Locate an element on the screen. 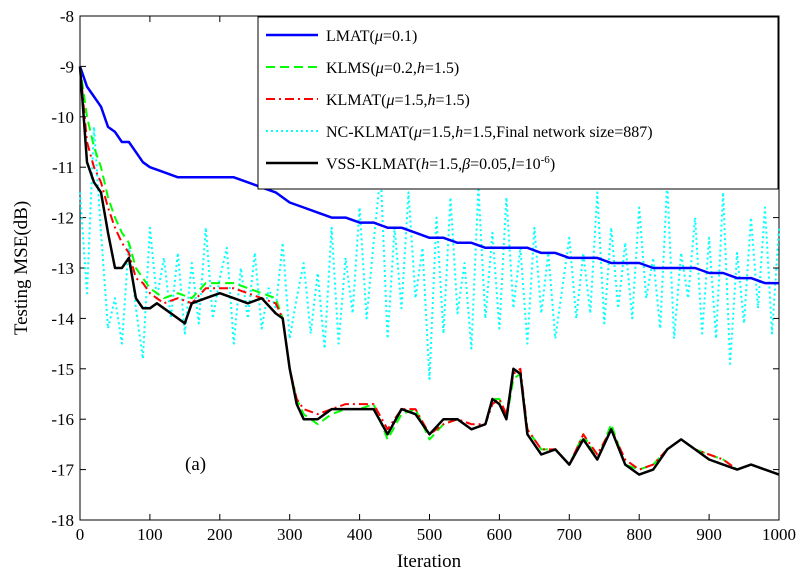 The image size is (801, 575). y-tick-label: -12 is located at coordinates (62, 218).